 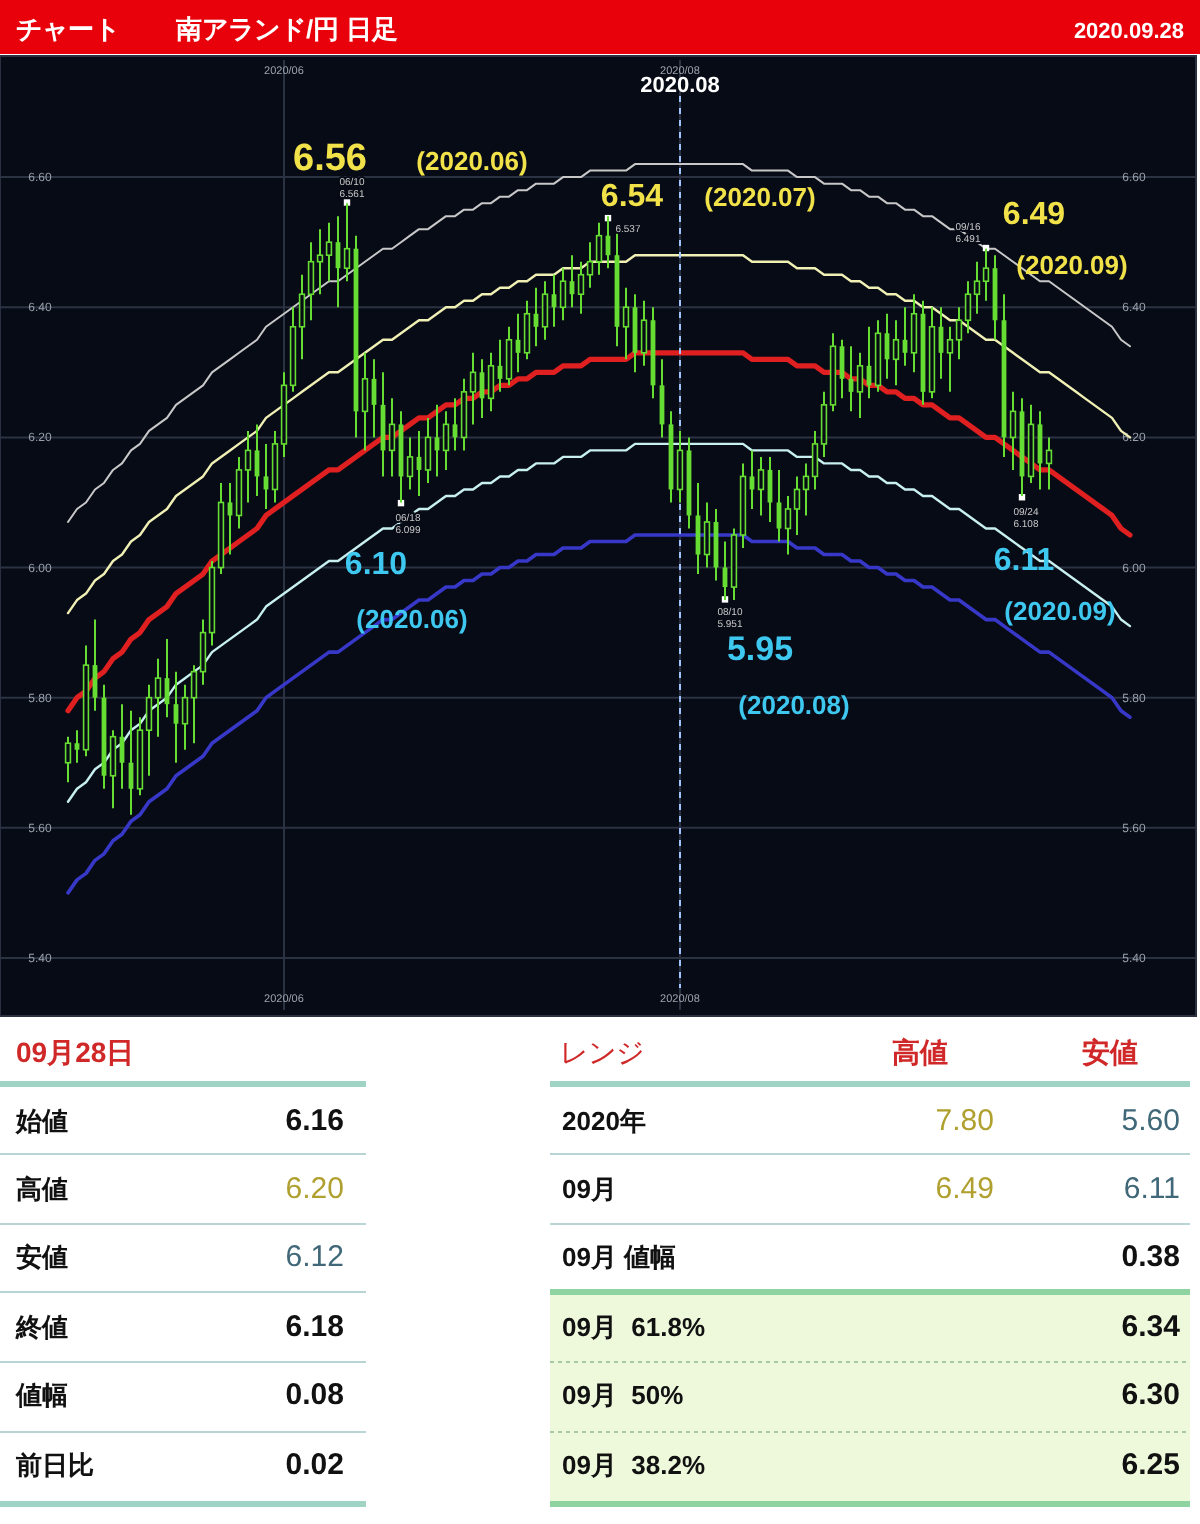 What do you see at coordinates (1150, 1465) in the screenshot?
I see `text: 6.25` at bounding box center [1150, 1465].